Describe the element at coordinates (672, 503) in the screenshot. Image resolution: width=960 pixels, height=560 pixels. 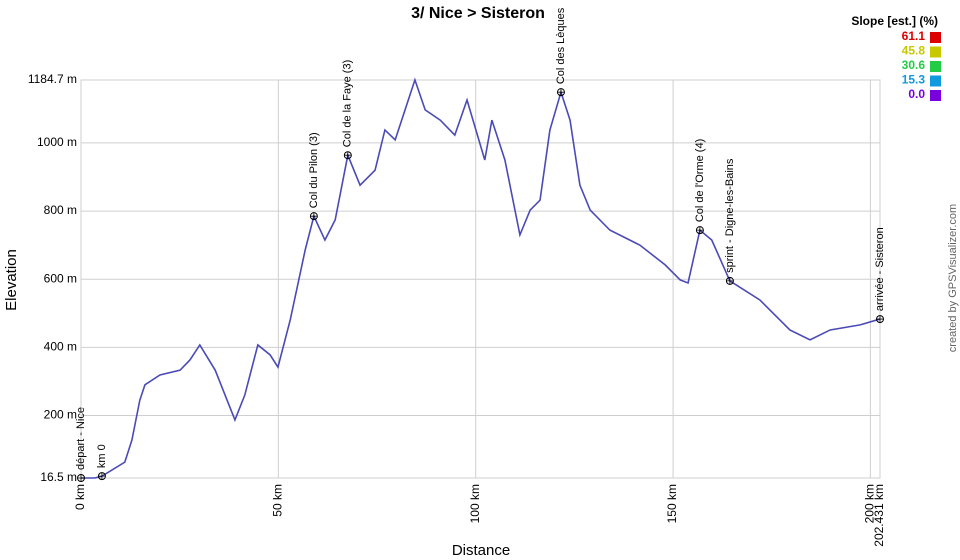
I see `x-tick-label: 150 km` at that location.